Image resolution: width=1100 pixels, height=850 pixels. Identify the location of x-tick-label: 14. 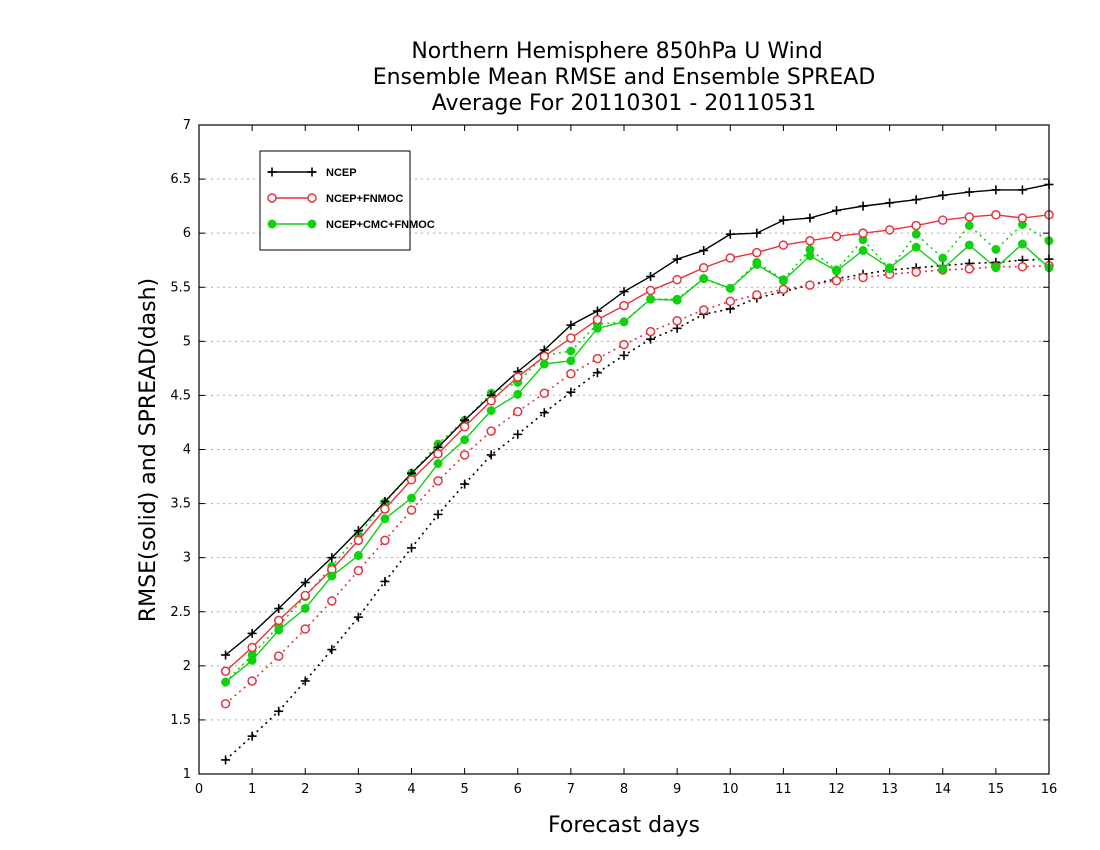
(942, 789).